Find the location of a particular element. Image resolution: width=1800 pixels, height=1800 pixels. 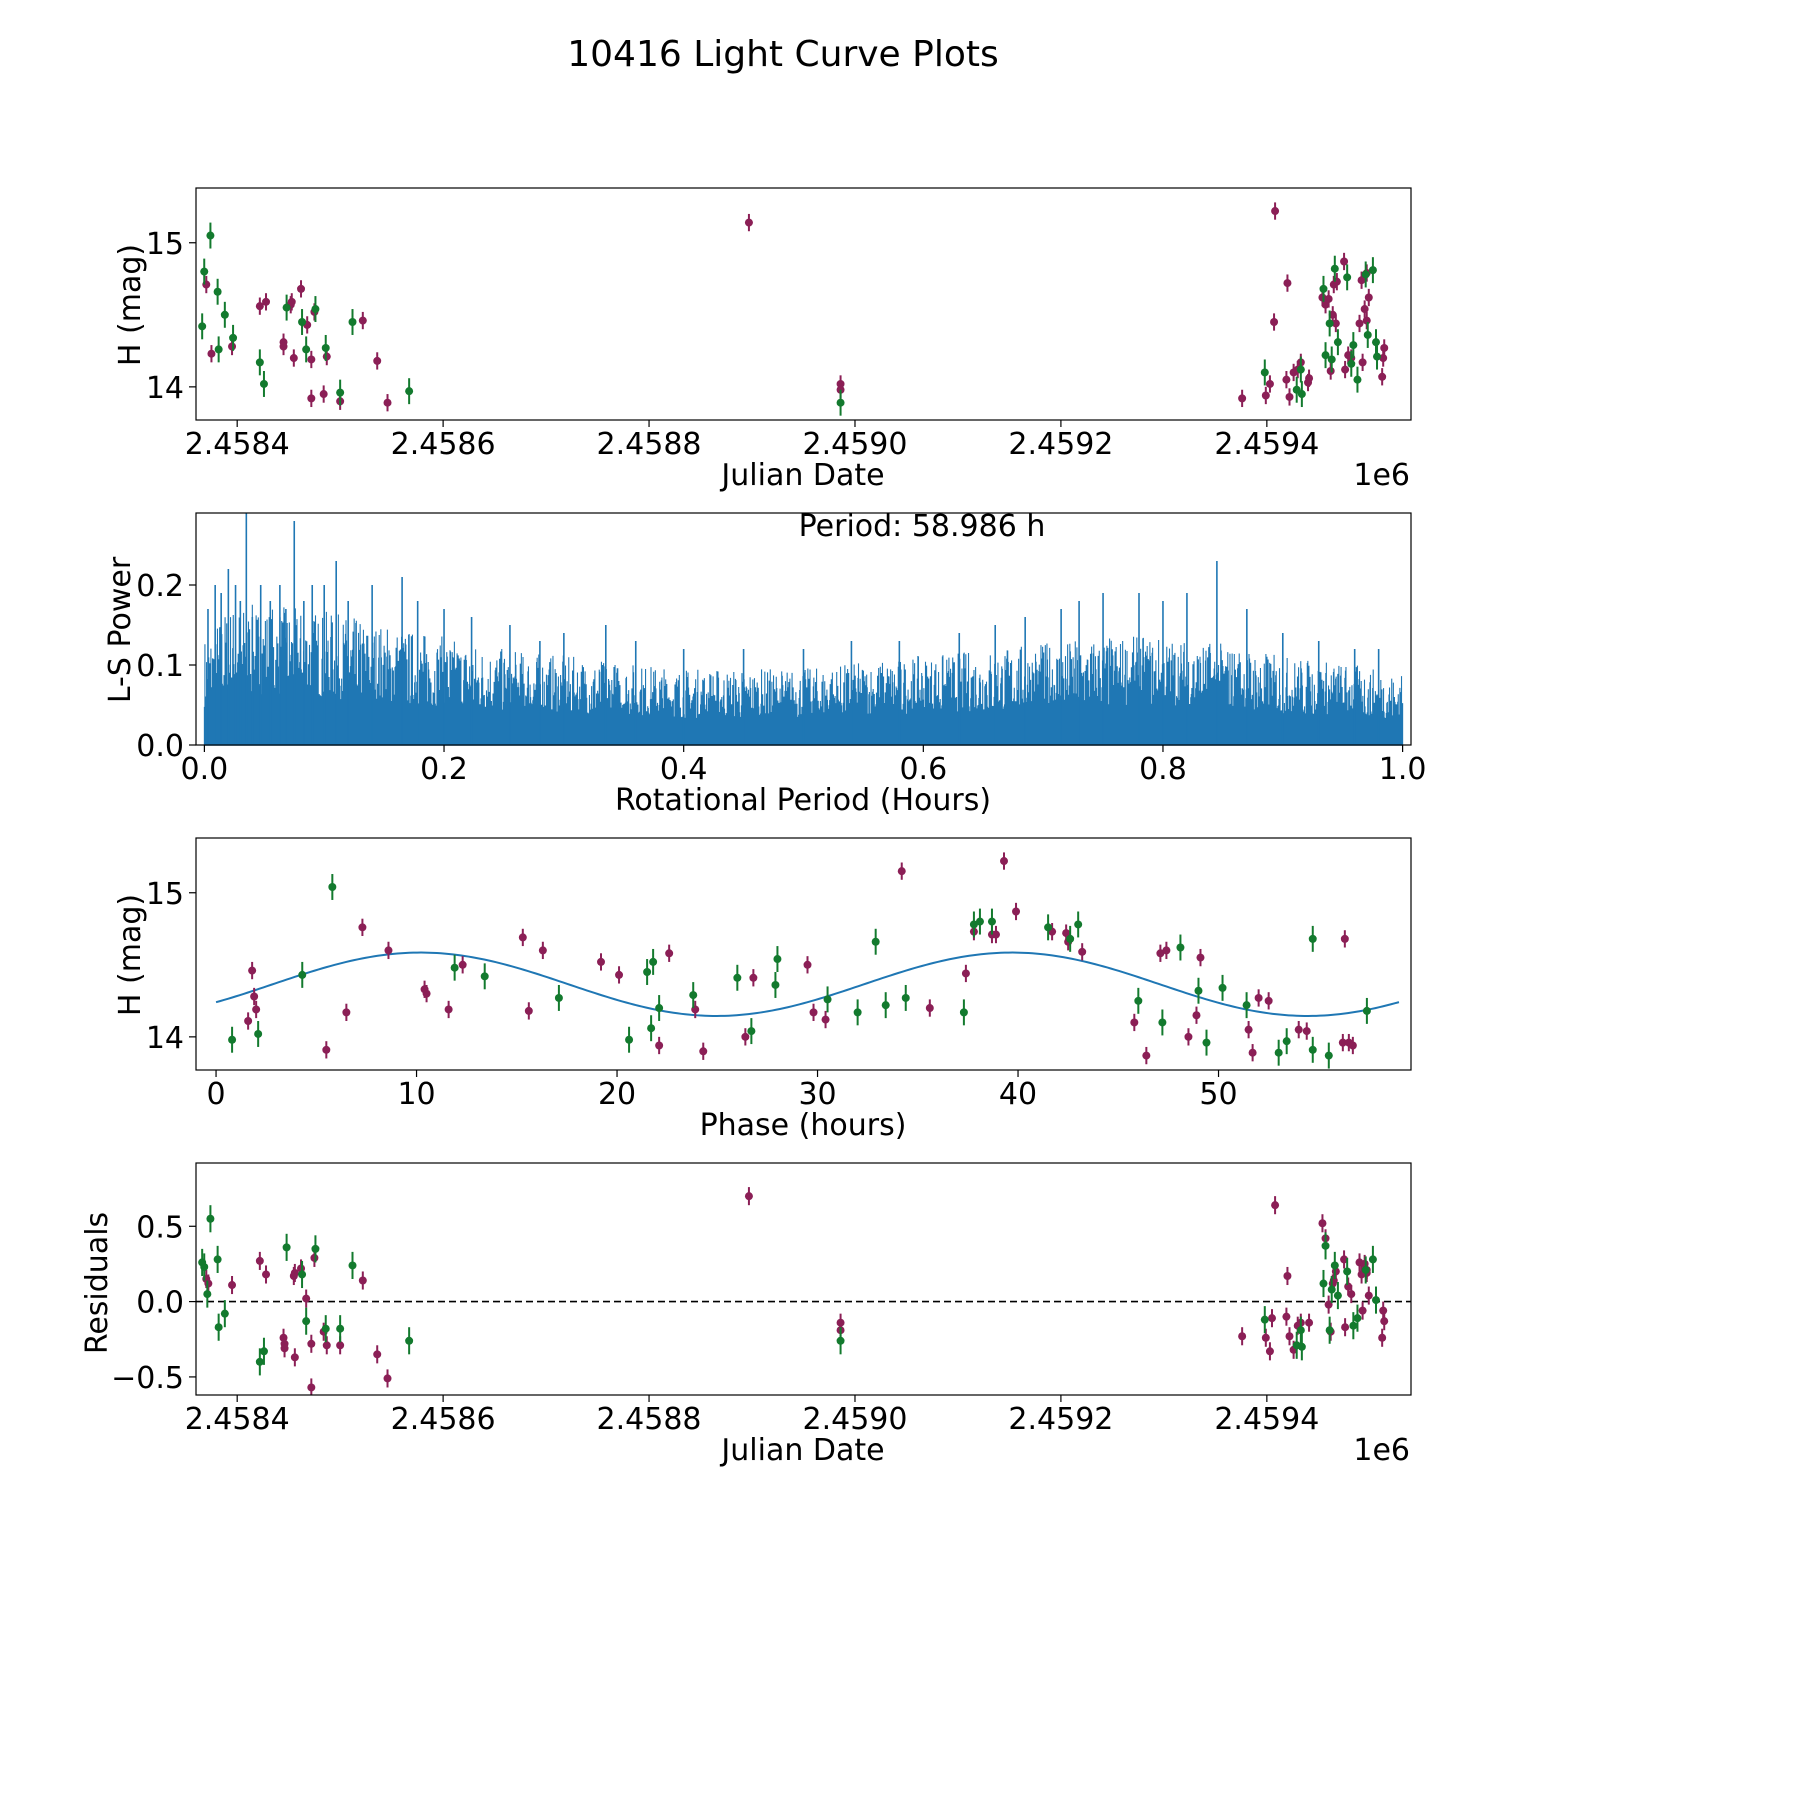

periodogram-ytick-label: 0.2 is located at coordinates (160, 586).